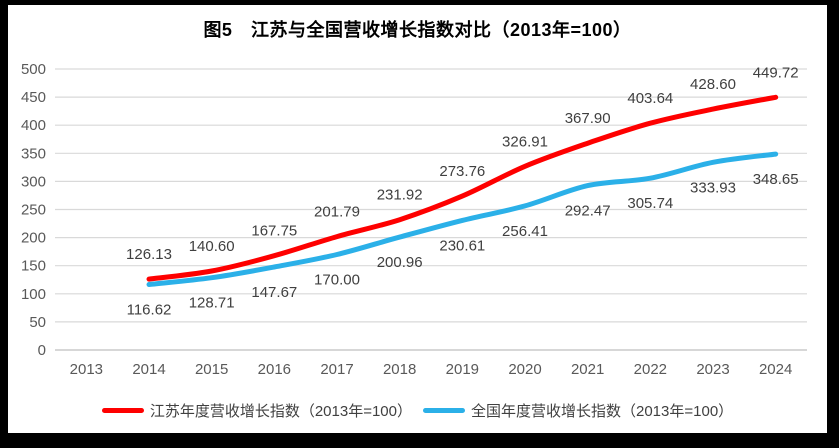 Image resolution: width=839 pixels, height=448 pixels. Describe the element at coordinates (713, 84) in the screenshot. I see `data-label: 428.60` at that location.